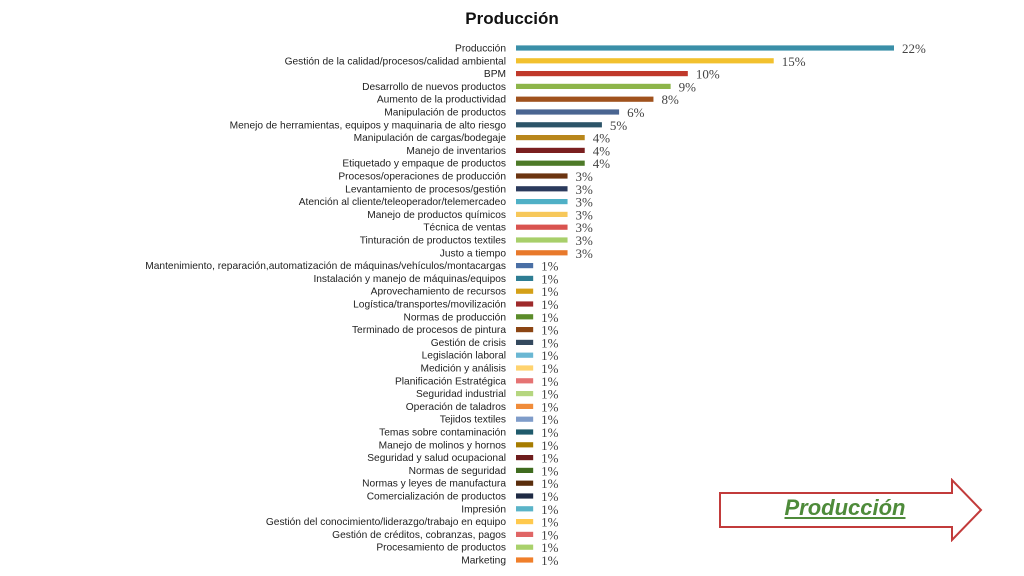  I want to click on category-label: Temas sobre contaminación, so click(442, 433).